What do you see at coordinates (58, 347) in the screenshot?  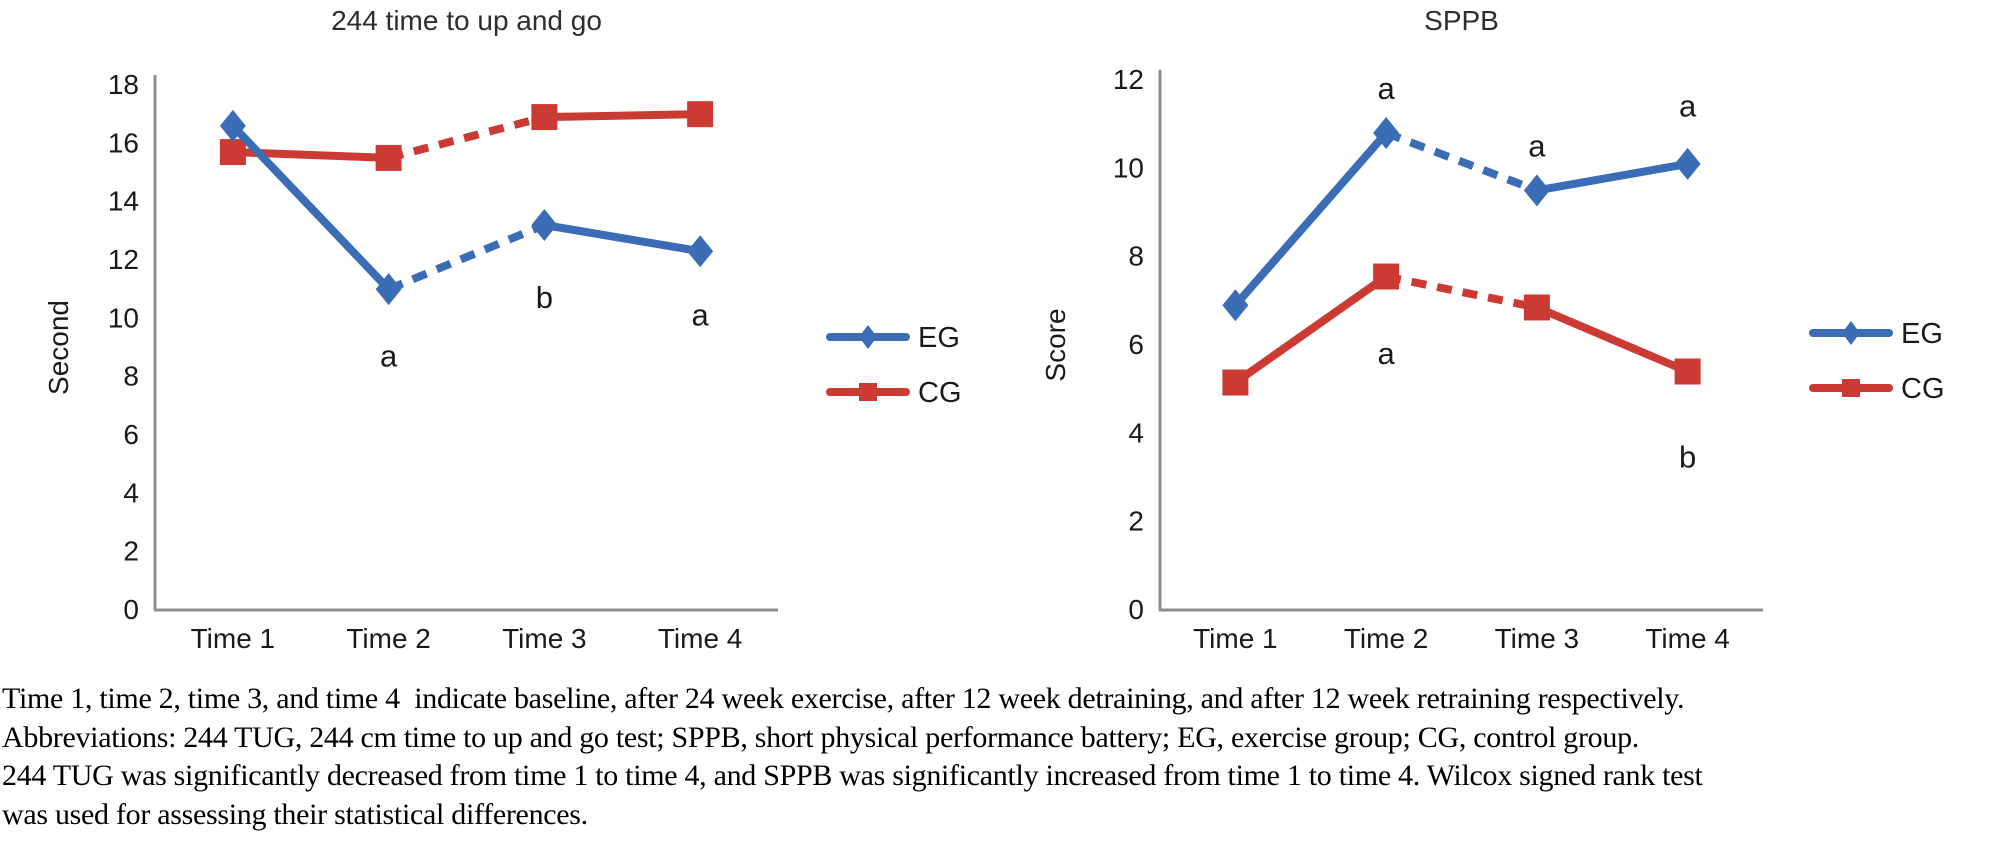 I see `y-axis-title: Second` at bounding box center [58, 347].